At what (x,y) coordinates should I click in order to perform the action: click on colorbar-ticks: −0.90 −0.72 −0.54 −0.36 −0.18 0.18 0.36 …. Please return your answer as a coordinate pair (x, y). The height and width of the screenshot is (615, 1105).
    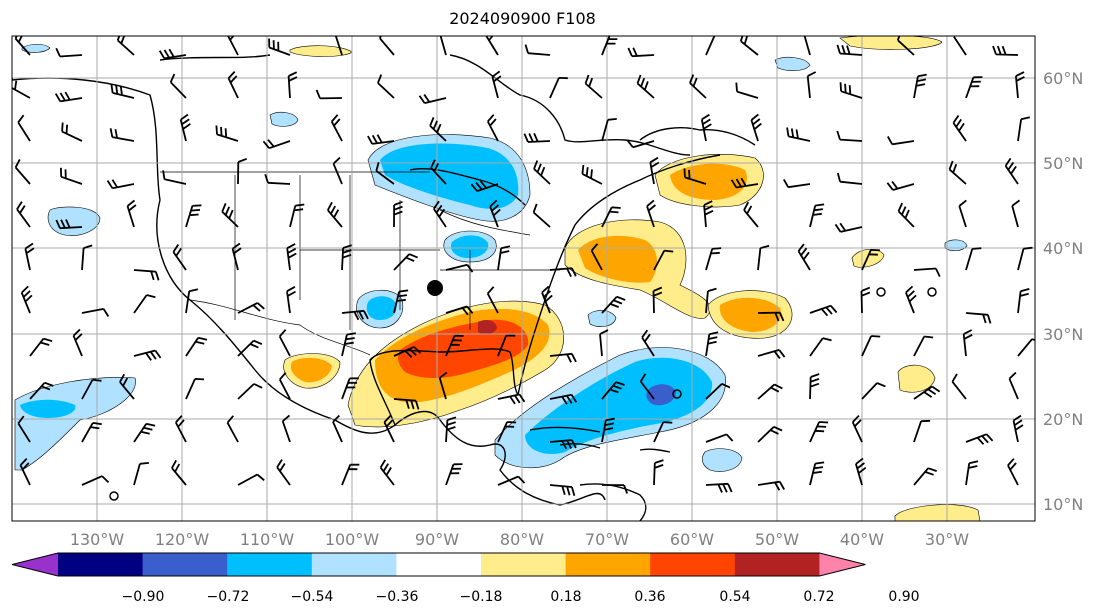
    Looking at the image, I should click on (521, 597).